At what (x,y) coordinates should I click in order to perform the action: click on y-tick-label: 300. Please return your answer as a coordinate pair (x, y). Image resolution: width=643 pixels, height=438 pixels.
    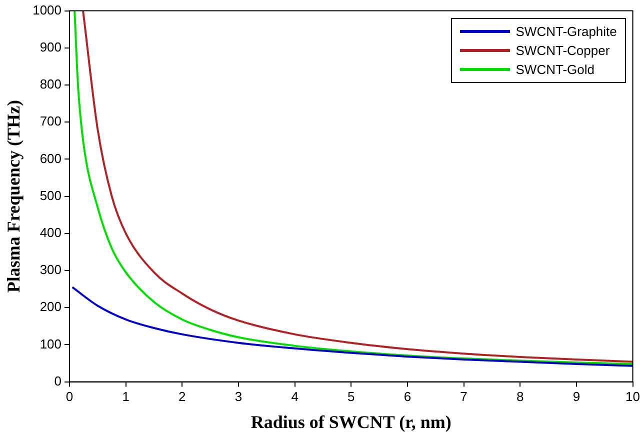
    Looking at the image, I should click on (51, 270).